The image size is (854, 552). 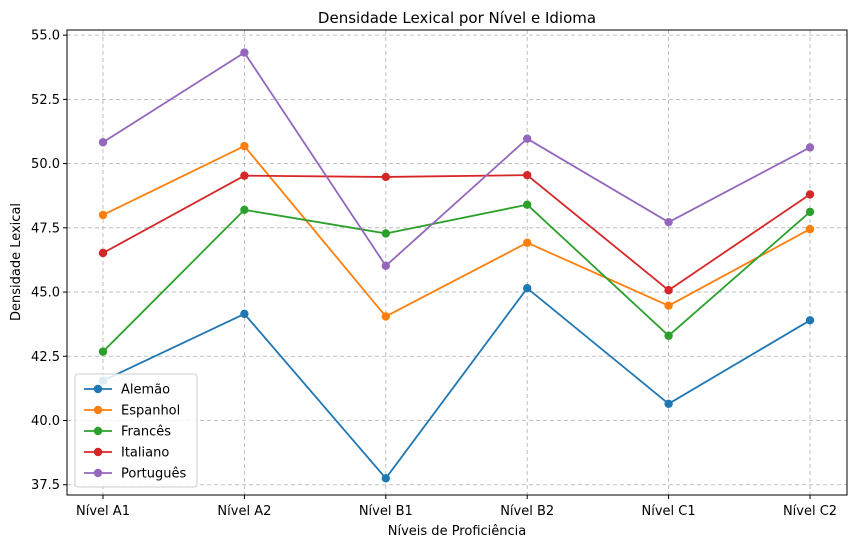 What do you see at coordinates (45, 36) in the screenshot?
I see `y-tick-label: 55.0` at bounding box center [45, 36].